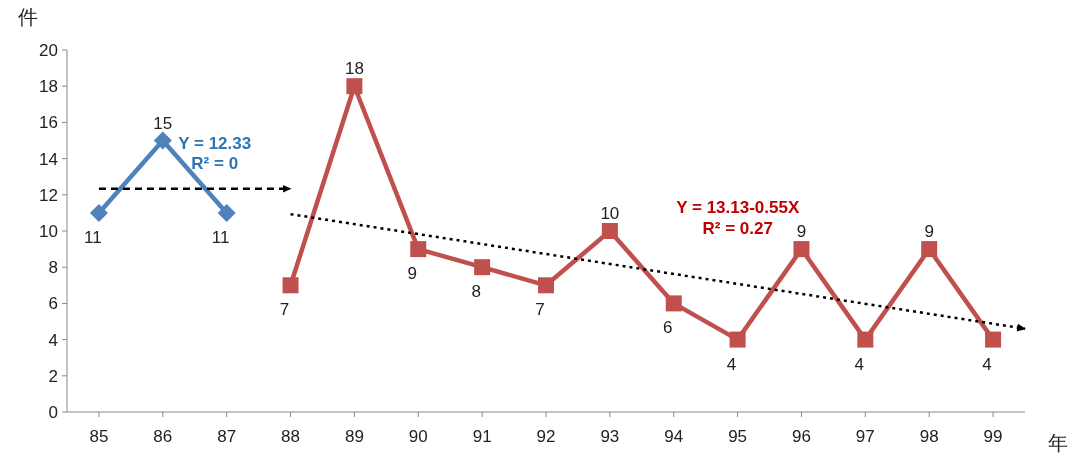  Describe the element at coordinates (668, 328) in the screenshot. I see `data-label: 6` at that location.